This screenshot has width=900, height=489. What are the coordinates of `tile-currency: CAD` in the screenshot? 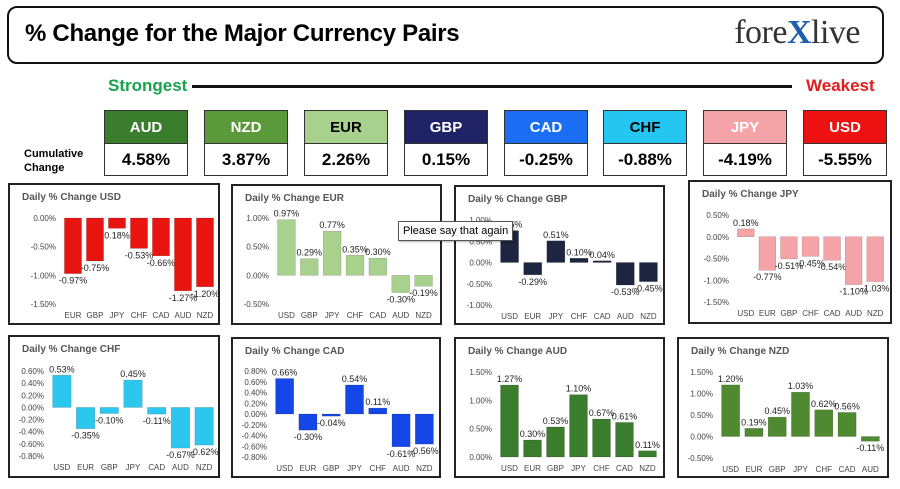 It's located at (546, 127).